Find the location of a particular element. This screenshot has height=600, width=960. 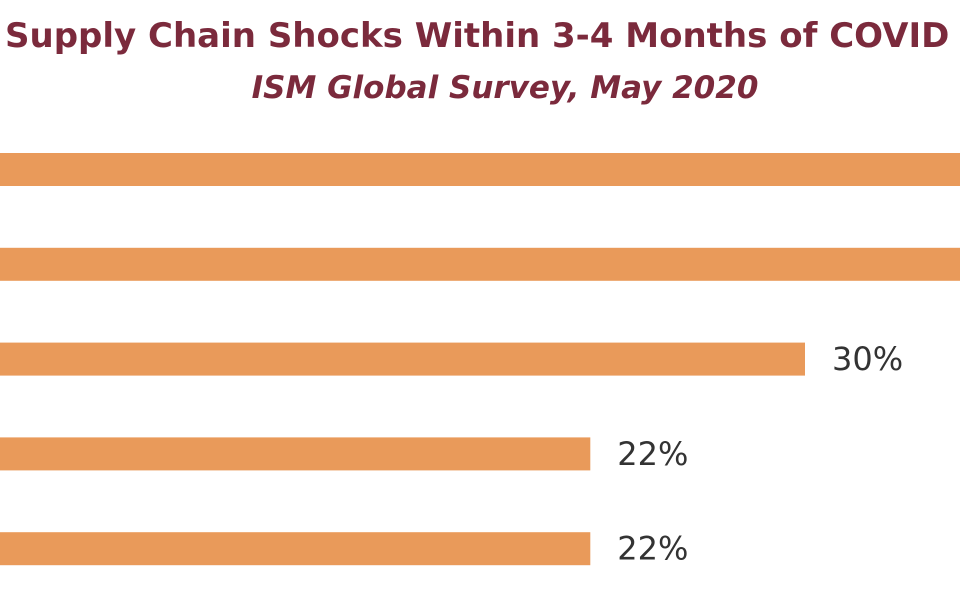

bar-value-label-4: 22% is located at coordinates (652, 454).